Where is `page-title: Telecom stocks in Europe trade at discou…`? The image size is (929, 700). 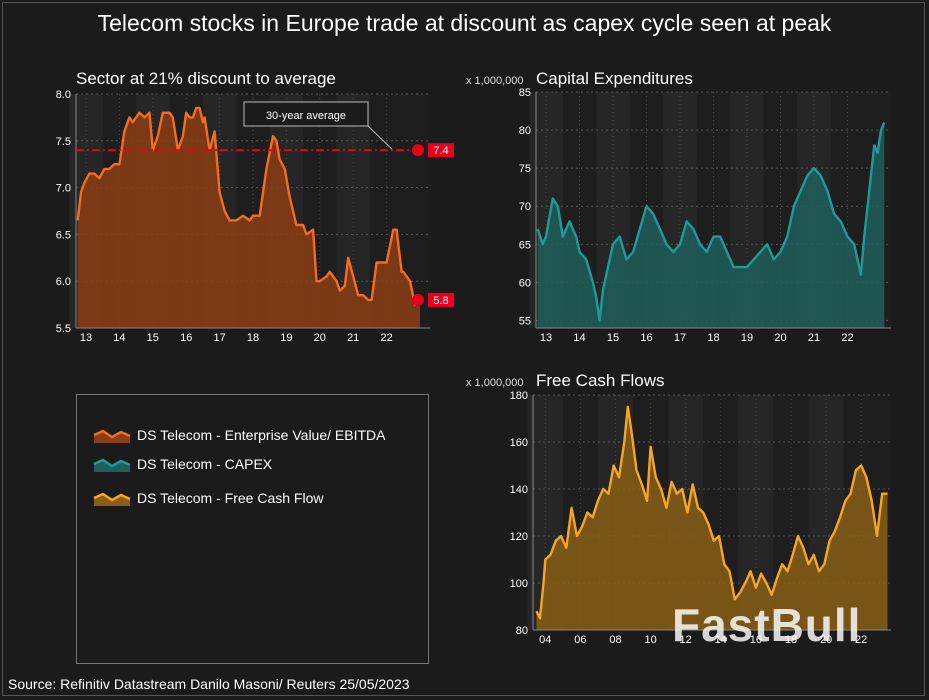 page-title: Telecom stocks in Europe trade at discou… is located at coordinates (464, 23).